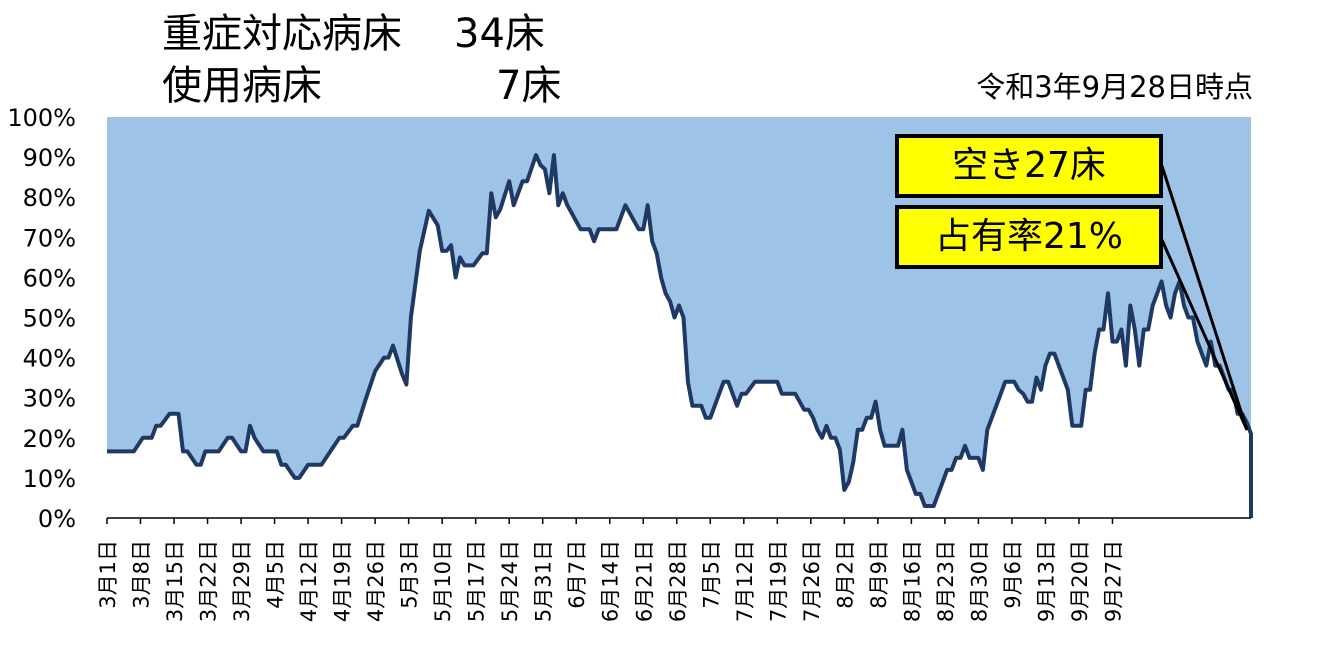 The image size is (1319, 652). Describe the element at coordinates (376, 581) in the screenshot. I see `x-tick-label: 4月26日` at that location.